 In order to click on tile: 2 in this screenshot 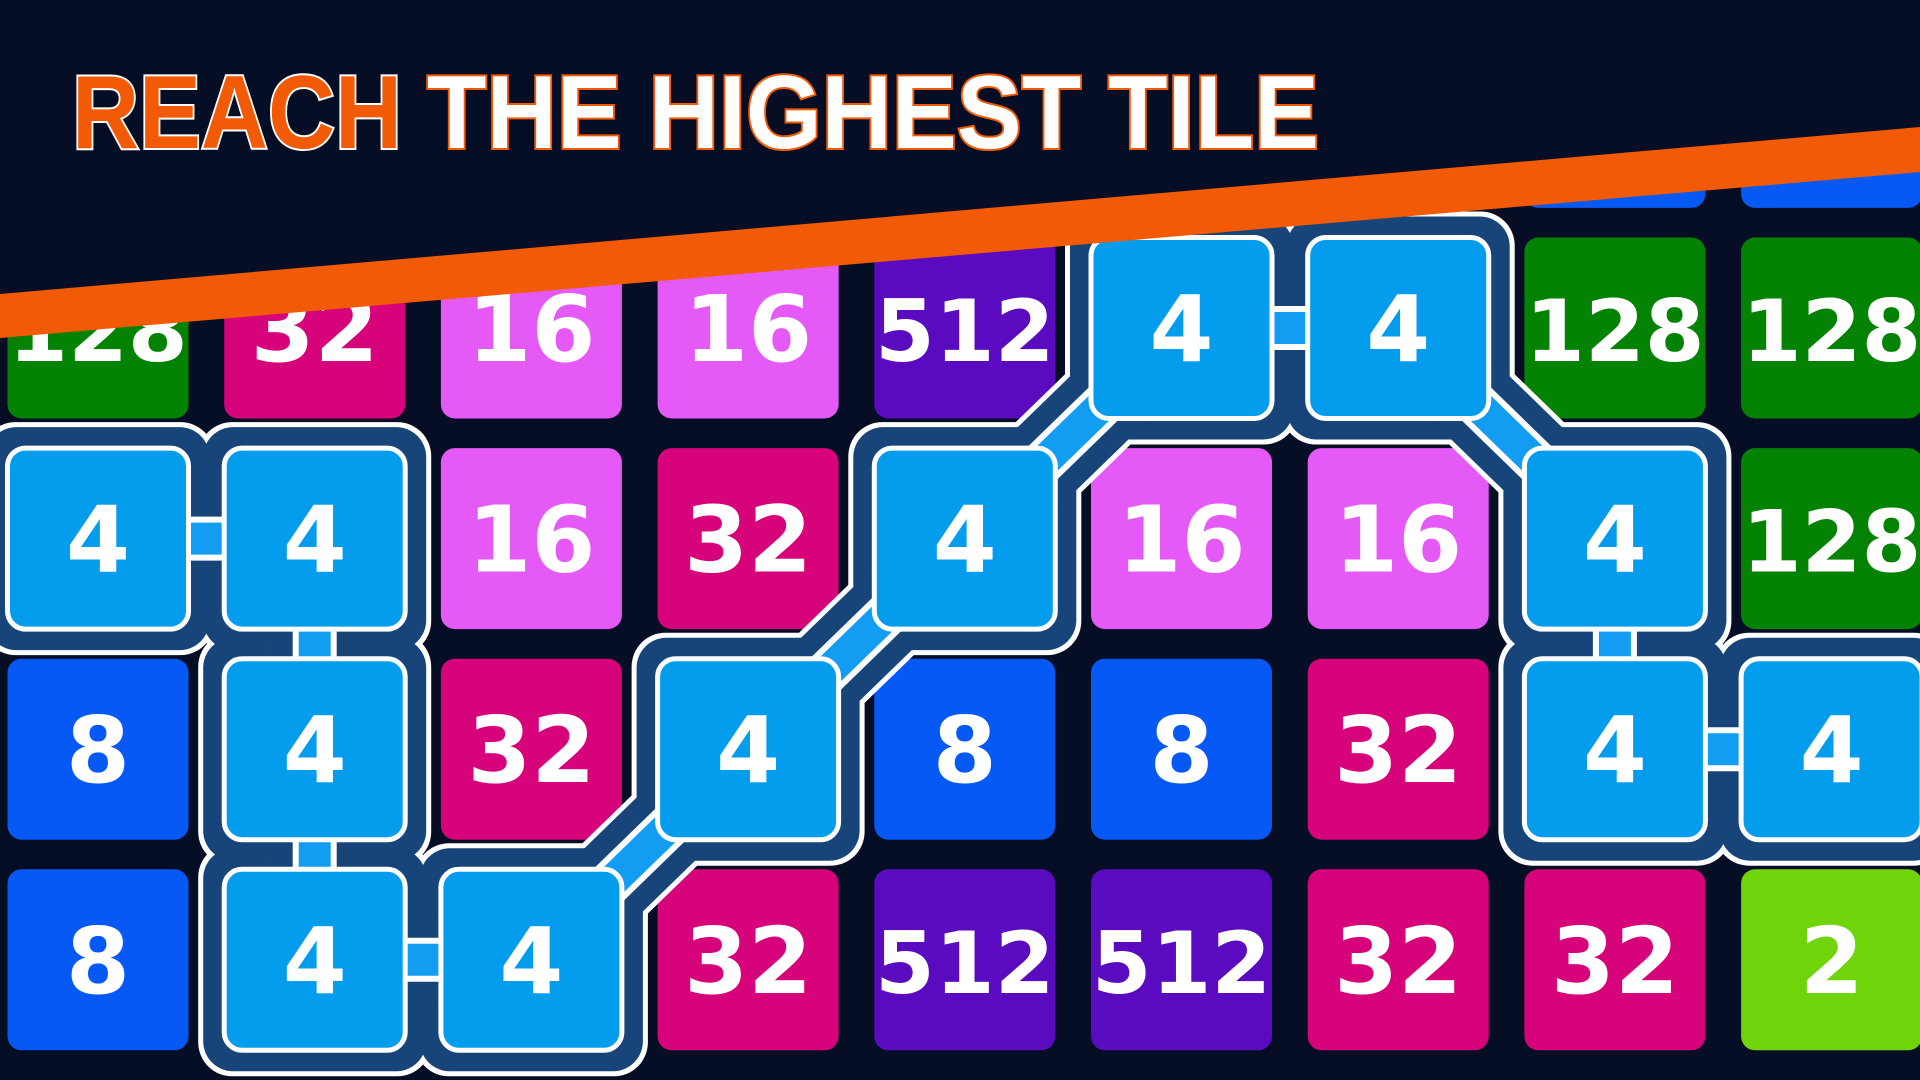, I will do `click(1830, 960)`.